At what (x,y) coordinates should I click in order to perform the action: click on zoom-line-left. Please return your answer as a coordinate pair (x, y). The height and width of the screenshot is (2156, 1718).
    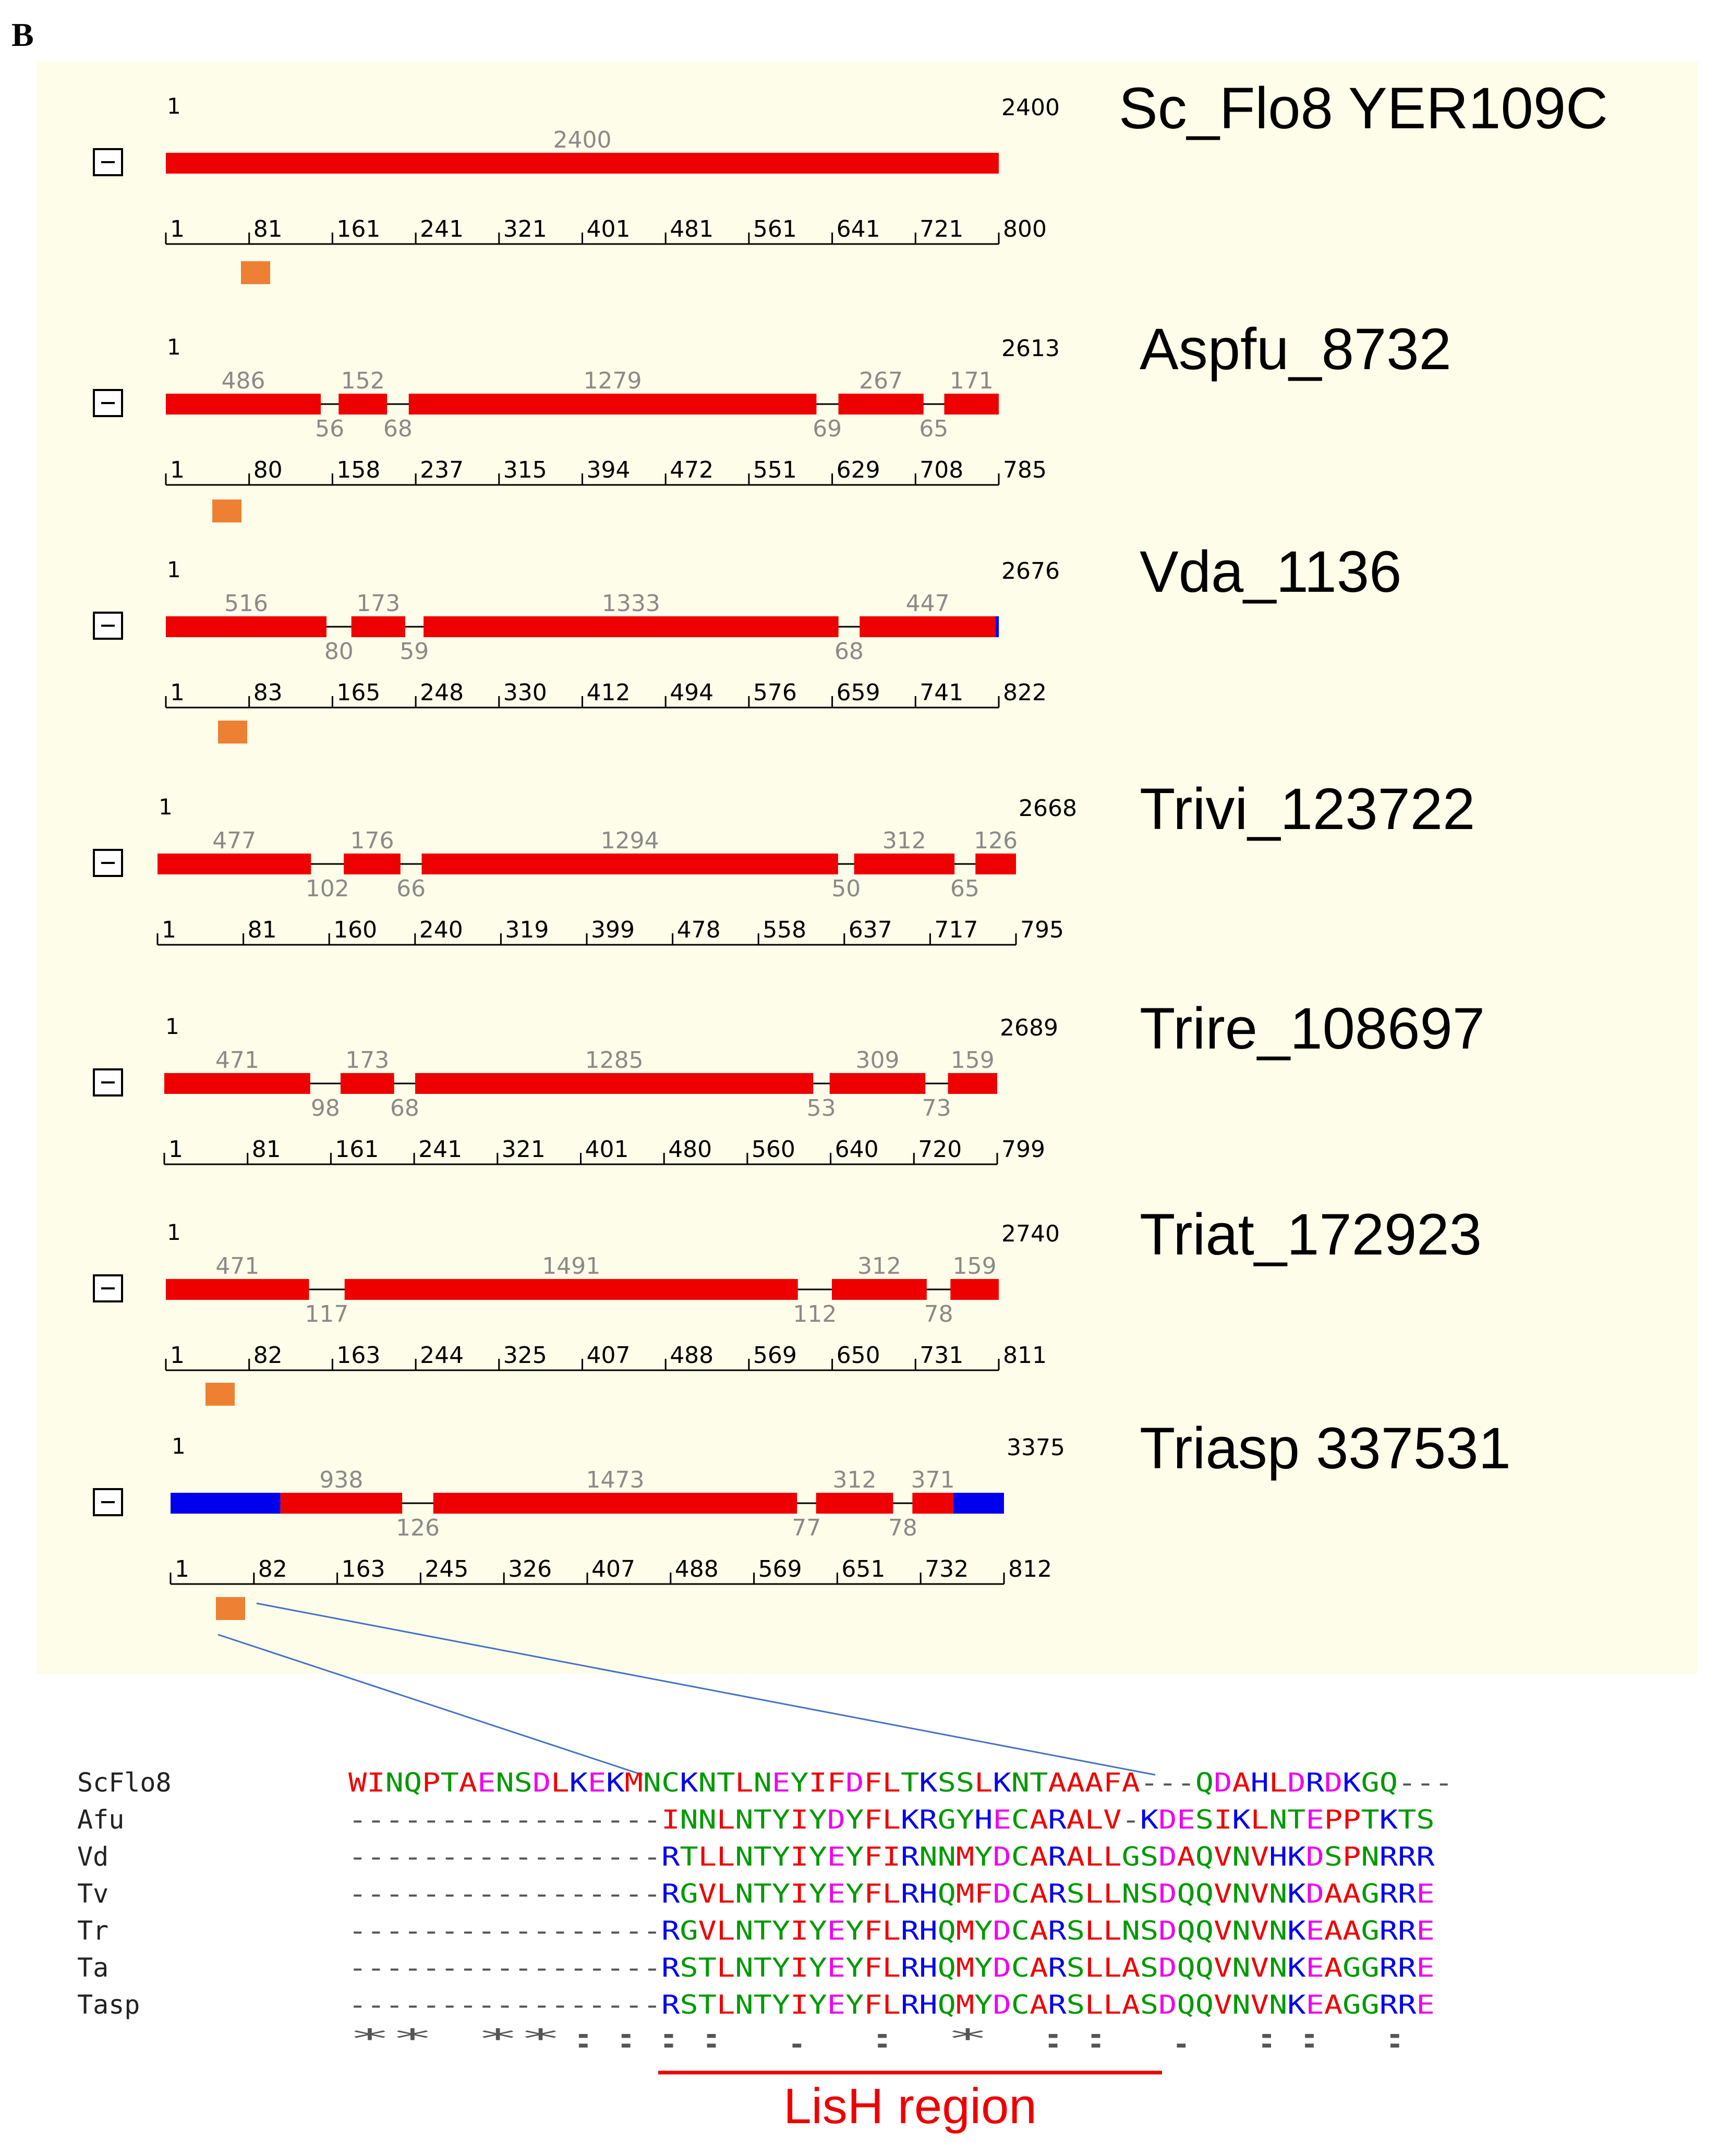
    Looking at the image, I should click on (430, 1705).